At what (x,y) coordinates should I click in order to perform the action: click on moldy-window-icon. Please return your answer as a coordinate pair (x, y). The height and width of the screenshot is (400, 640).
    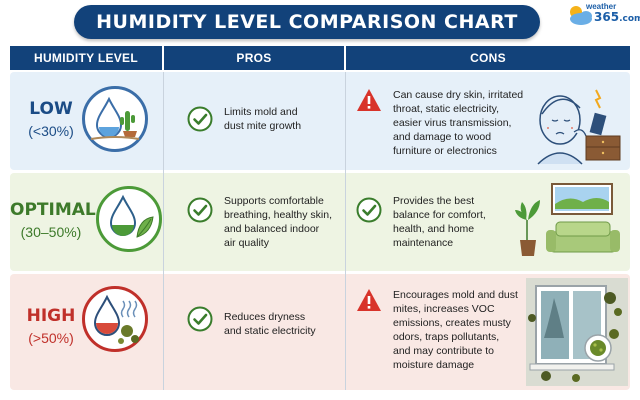
    Looking at the image, I should click on (577, 332).